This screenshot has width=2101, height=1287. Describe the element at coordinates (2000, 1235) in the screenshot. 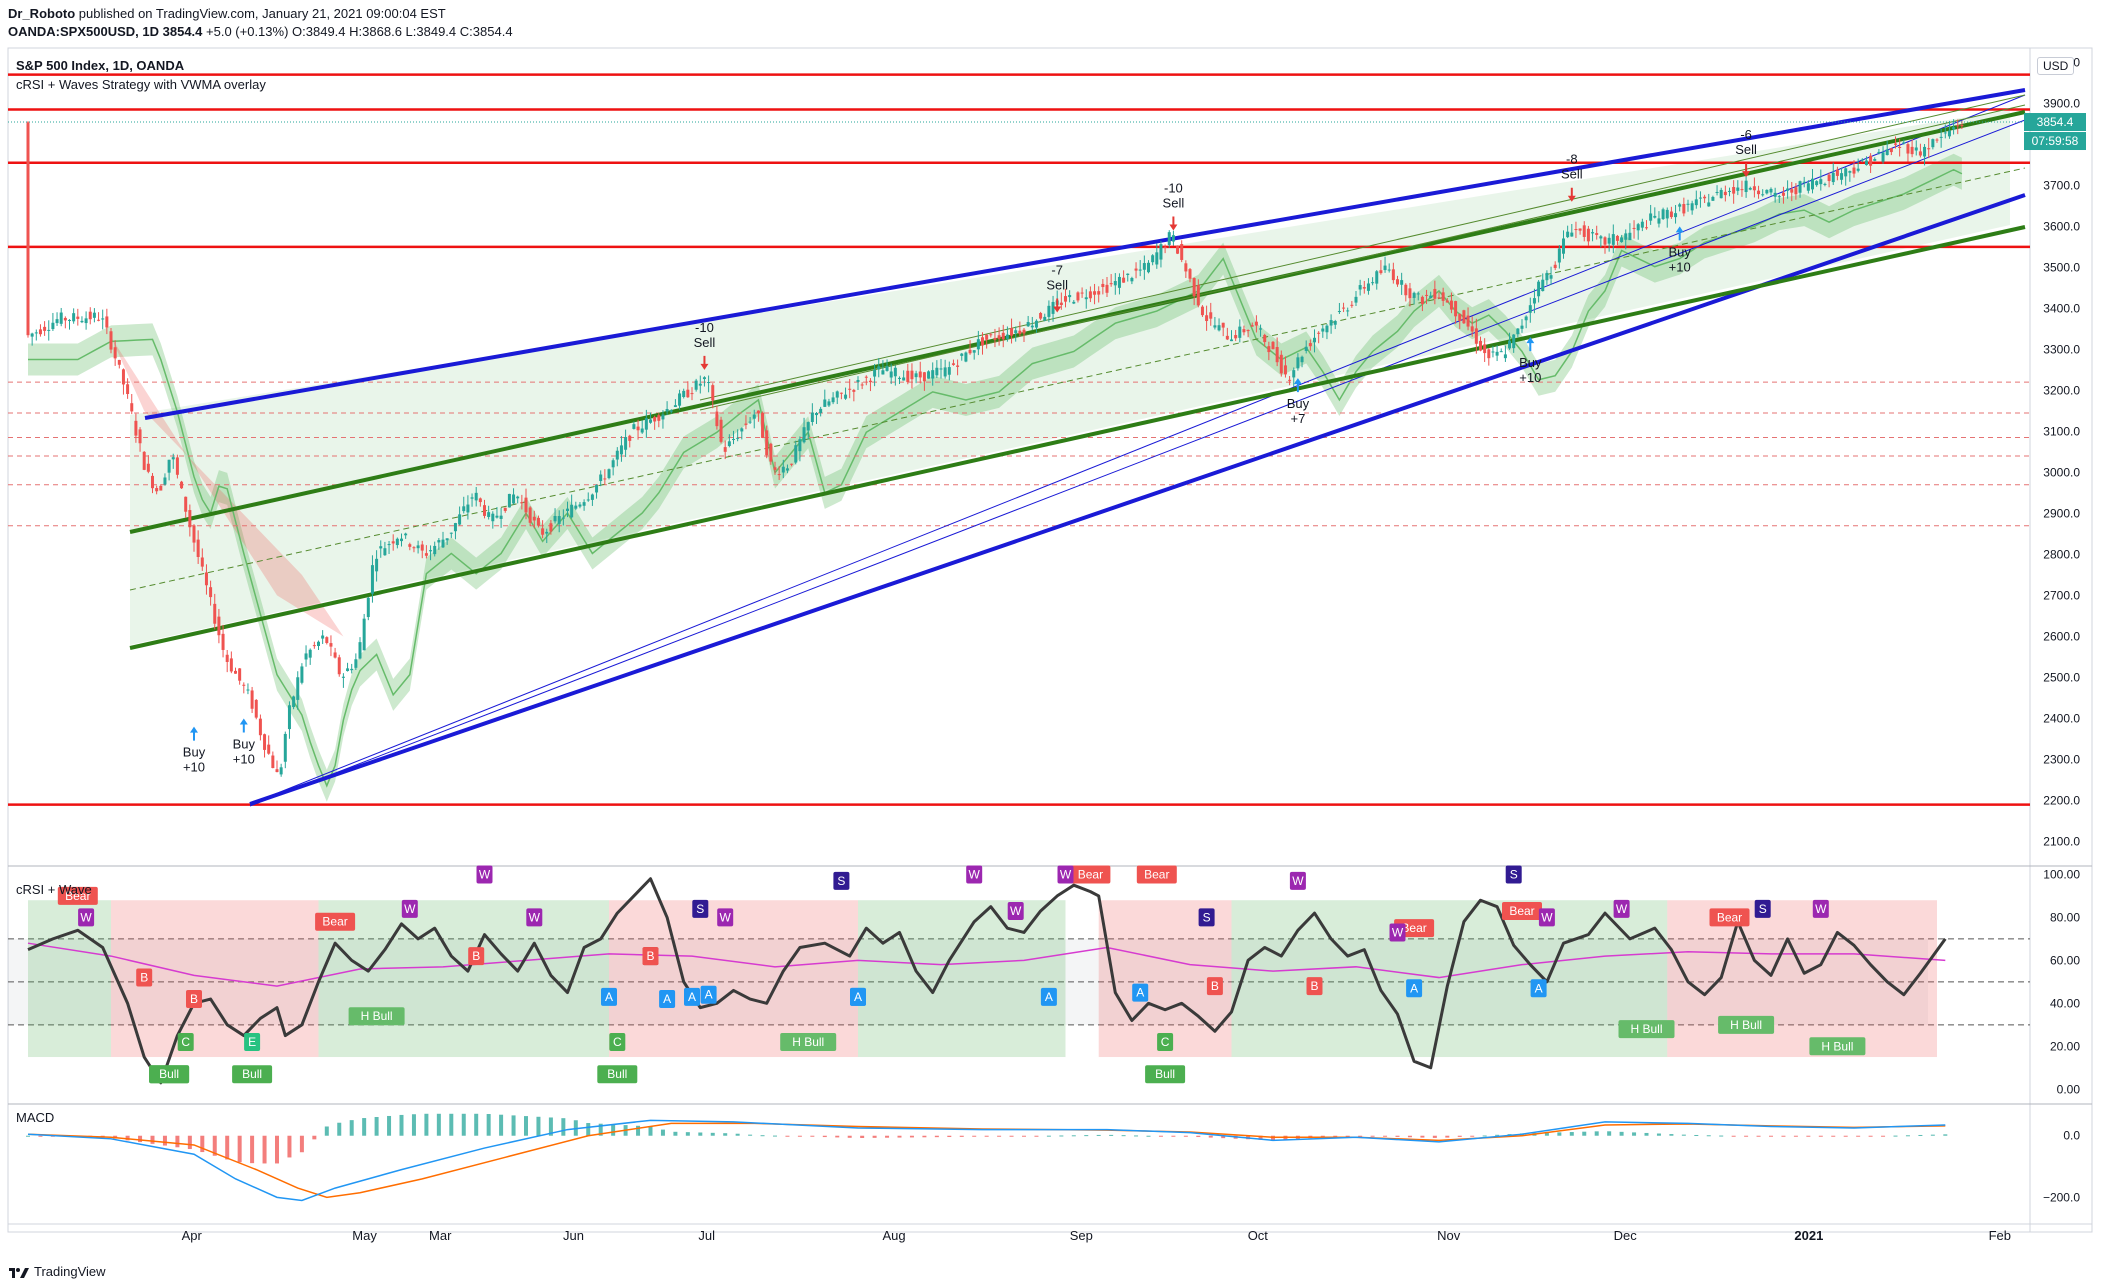

I see `time-tick-label: Feb` at that location.